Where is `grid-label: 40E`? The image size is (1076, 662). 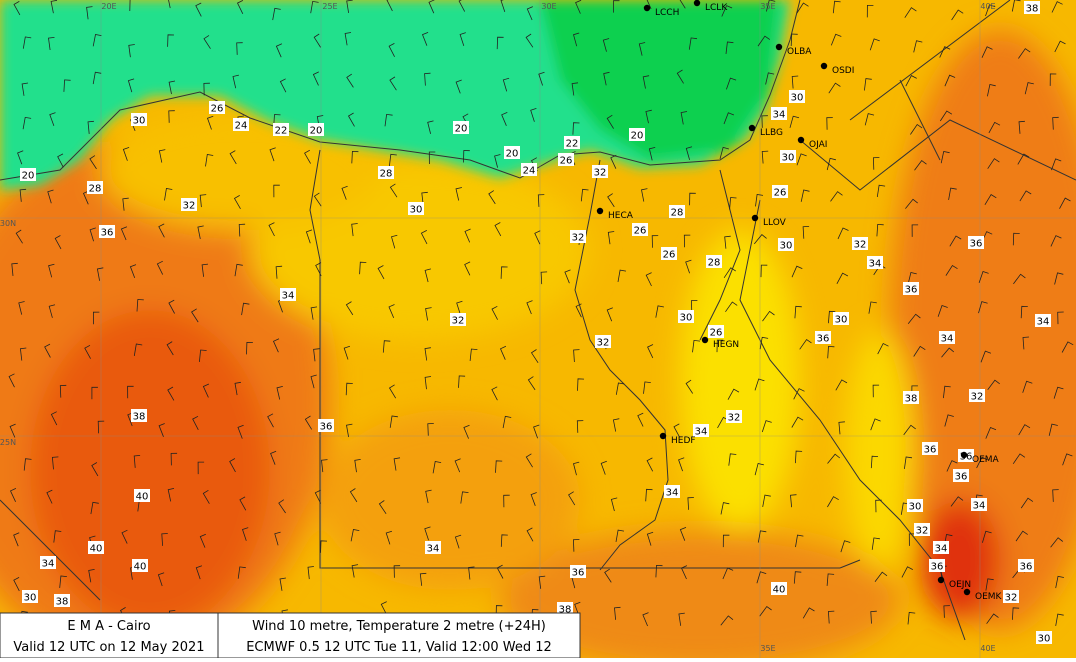 grid-label: 40E is located at coordinates (987, 648).